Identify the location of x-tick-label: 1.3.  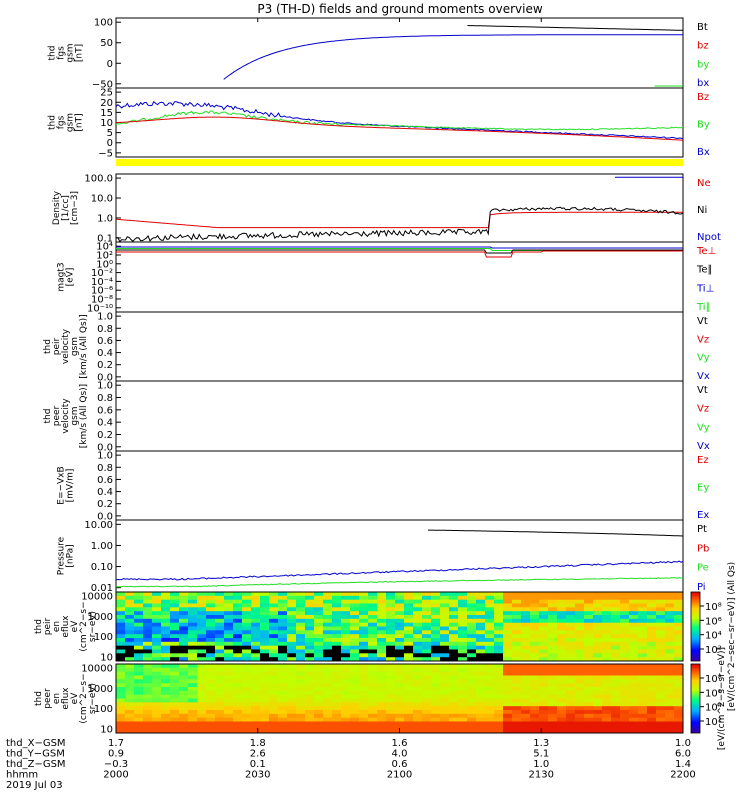
(541, 743).